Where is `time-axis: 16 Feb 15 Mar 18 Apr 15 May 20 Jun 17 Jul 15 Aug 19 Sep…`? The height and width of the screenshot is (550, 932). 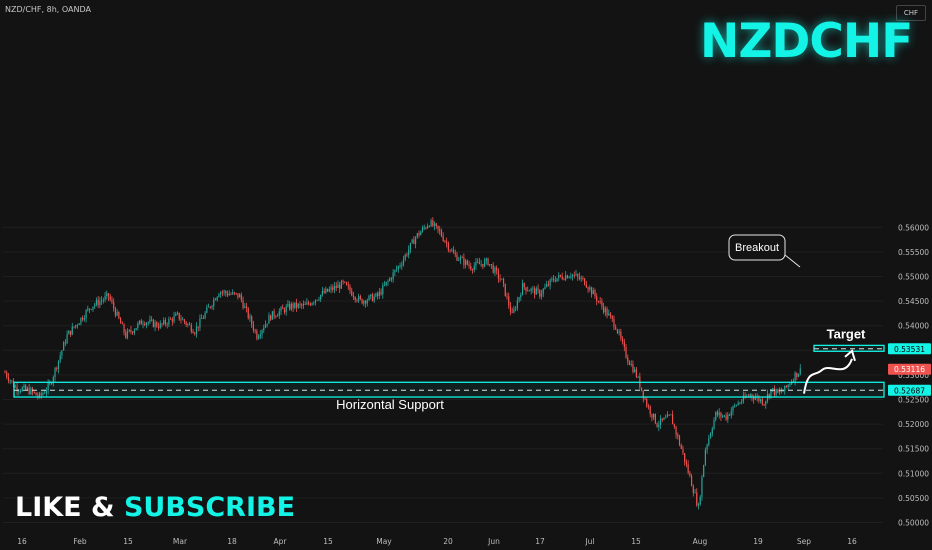
time-axis: 16 Feb 15 Mar 18 Apr 15 May 20 Jun 17 Jul 15 Aug 19 Sep… is located at coordinates (437, 541).